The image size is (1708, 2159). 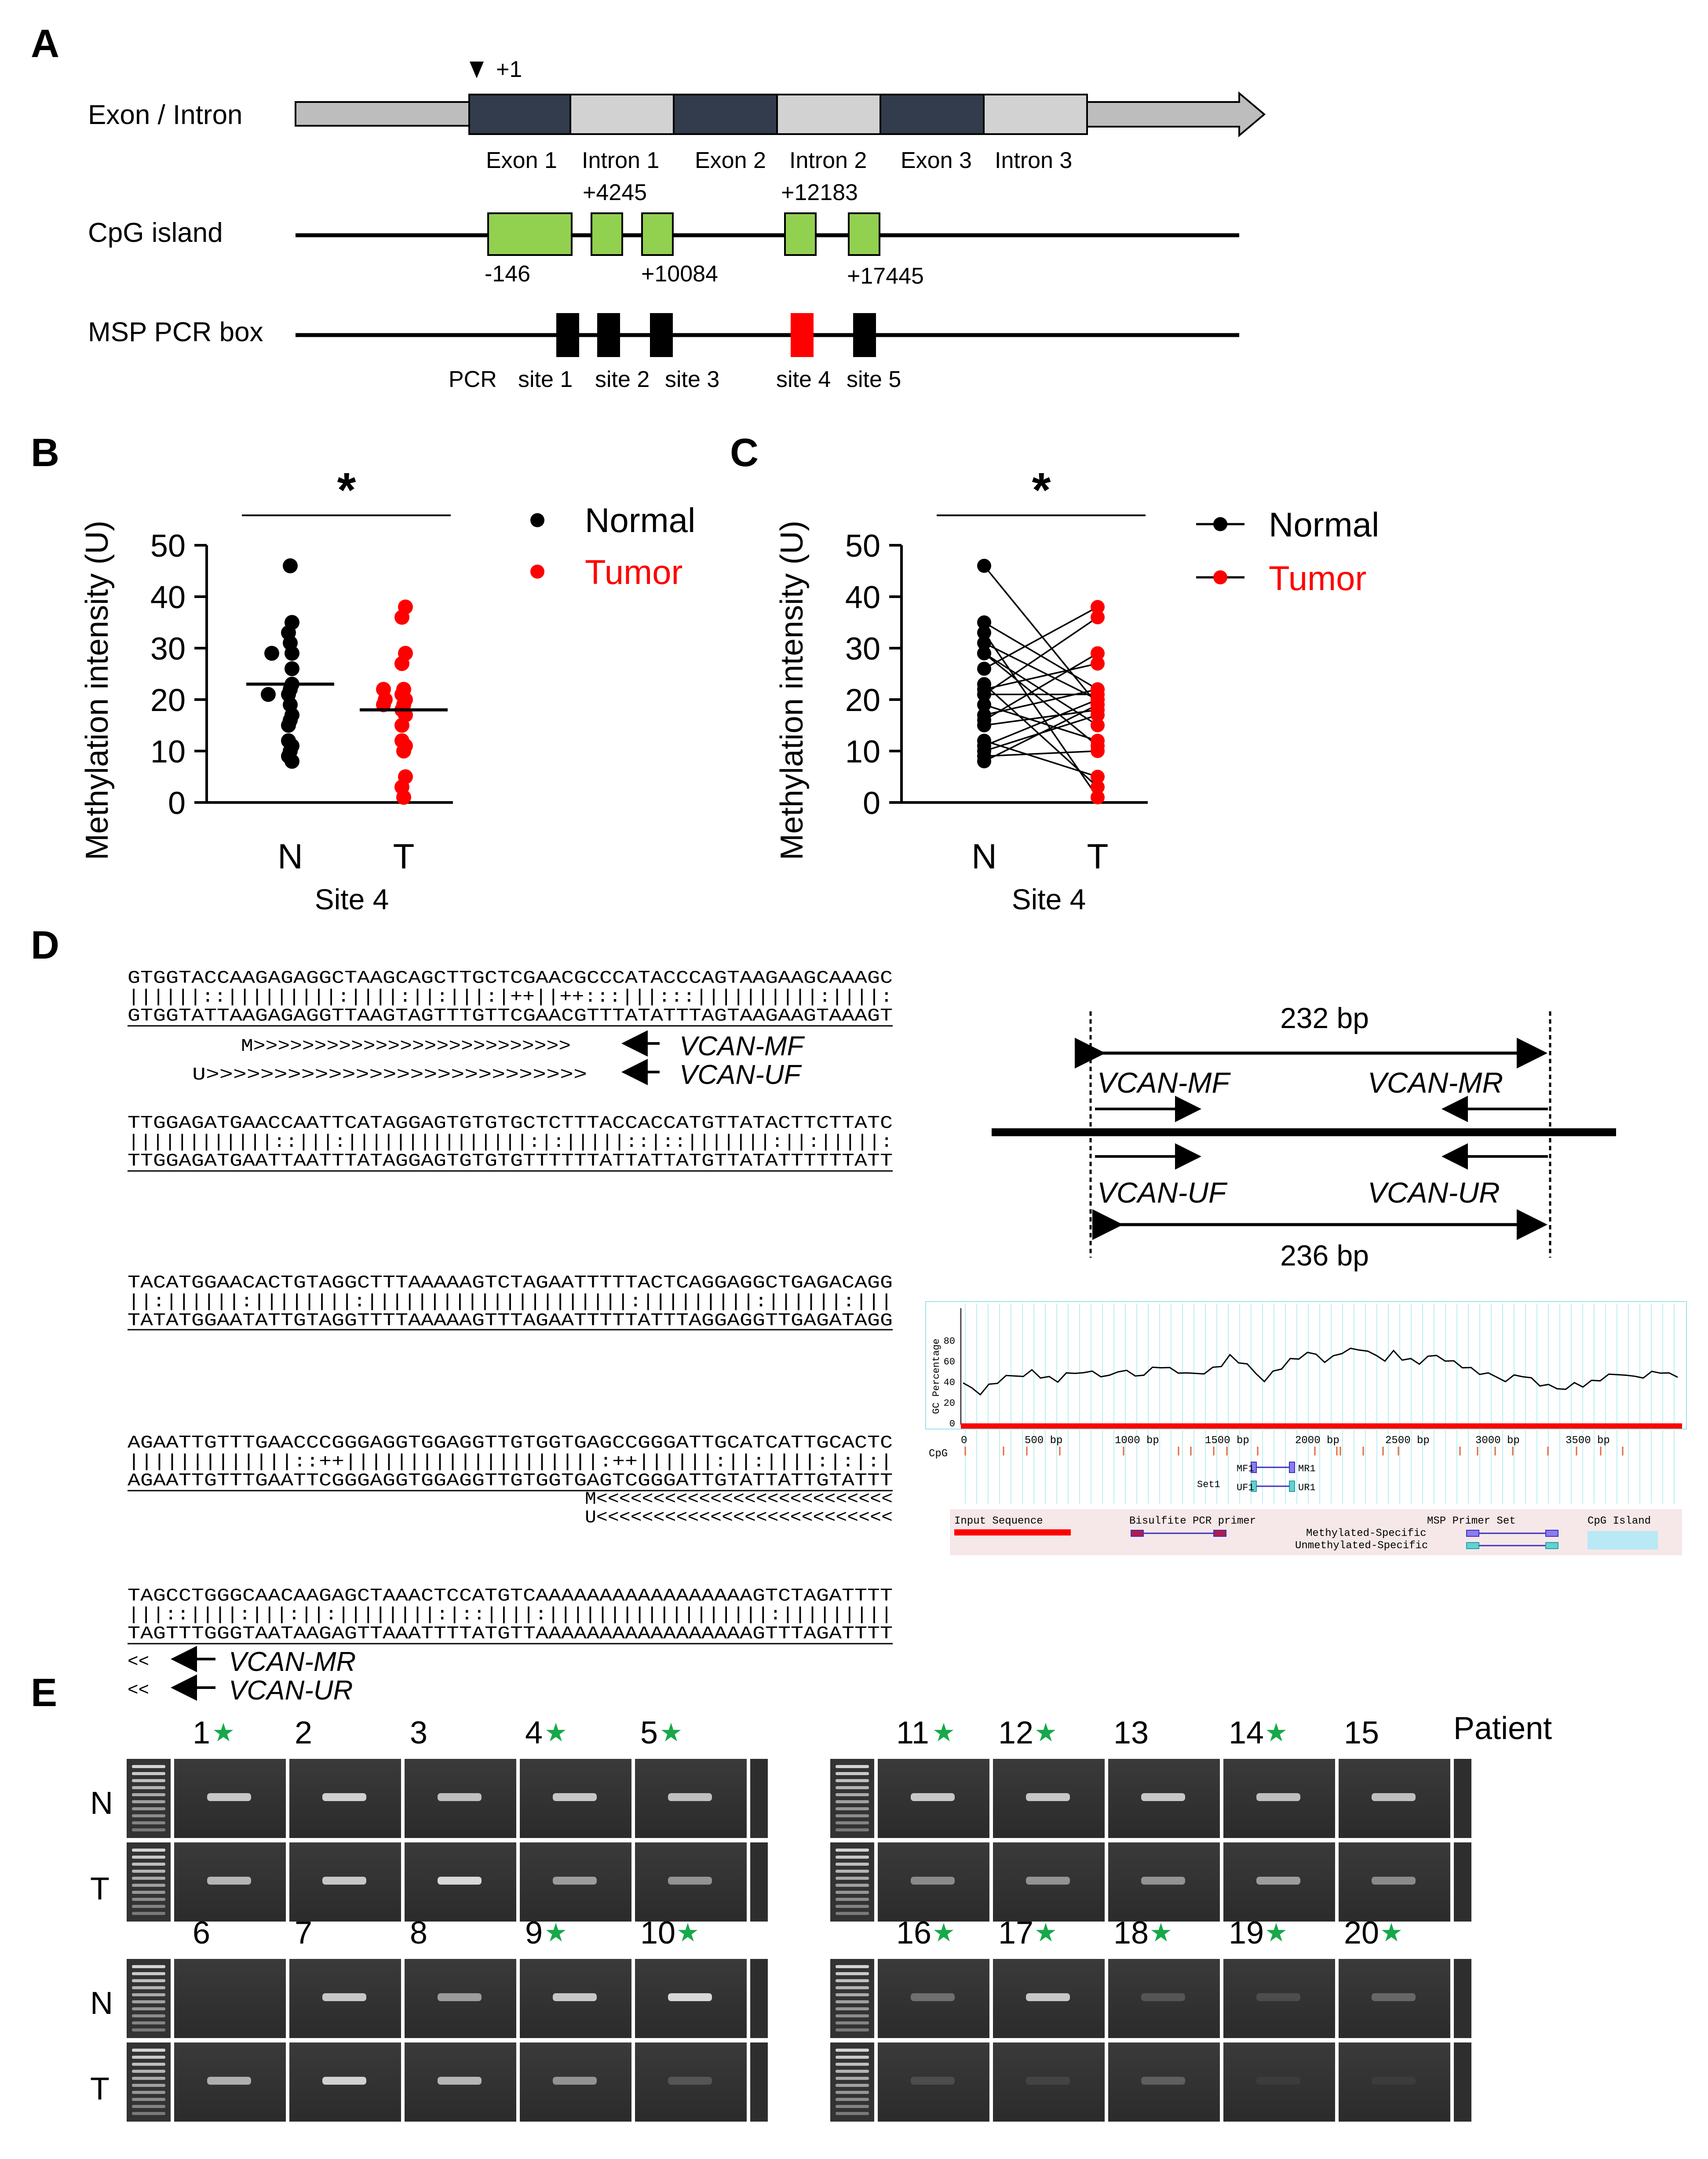 What do you see at coordinates (862, 649) in the screenshot?
I see `y-tick-label: 30` at bounding box center [862, 649].